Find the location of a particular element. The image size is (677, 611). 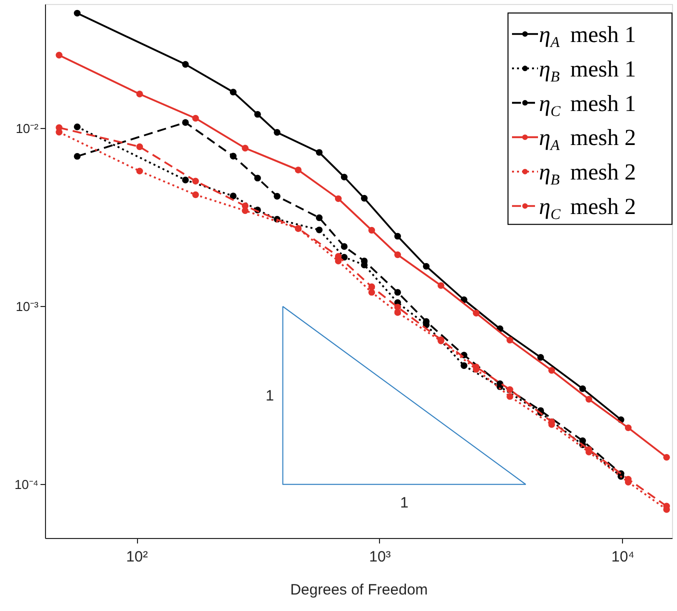

x-tick-label: 10³ is located at coordinates (380, 557).